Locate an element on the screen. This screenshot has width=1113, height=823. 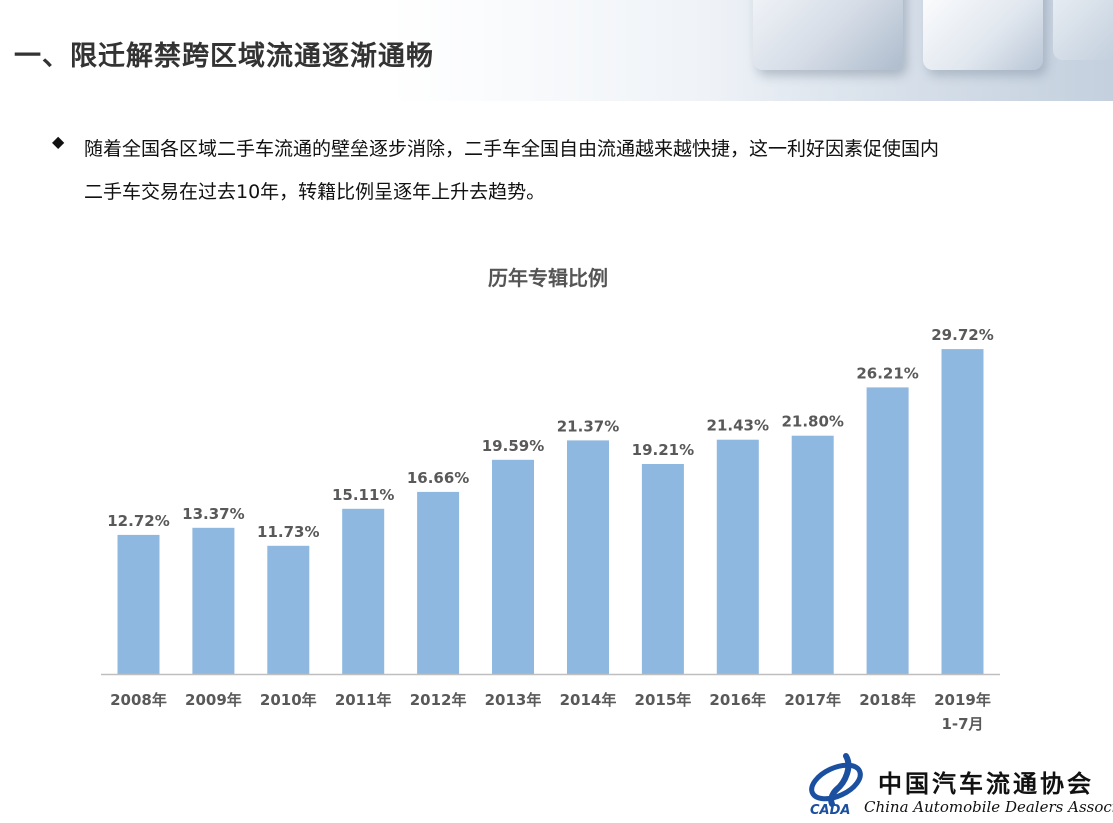
x-tick-label: 1-7月 is located at coordinates (962, 724).